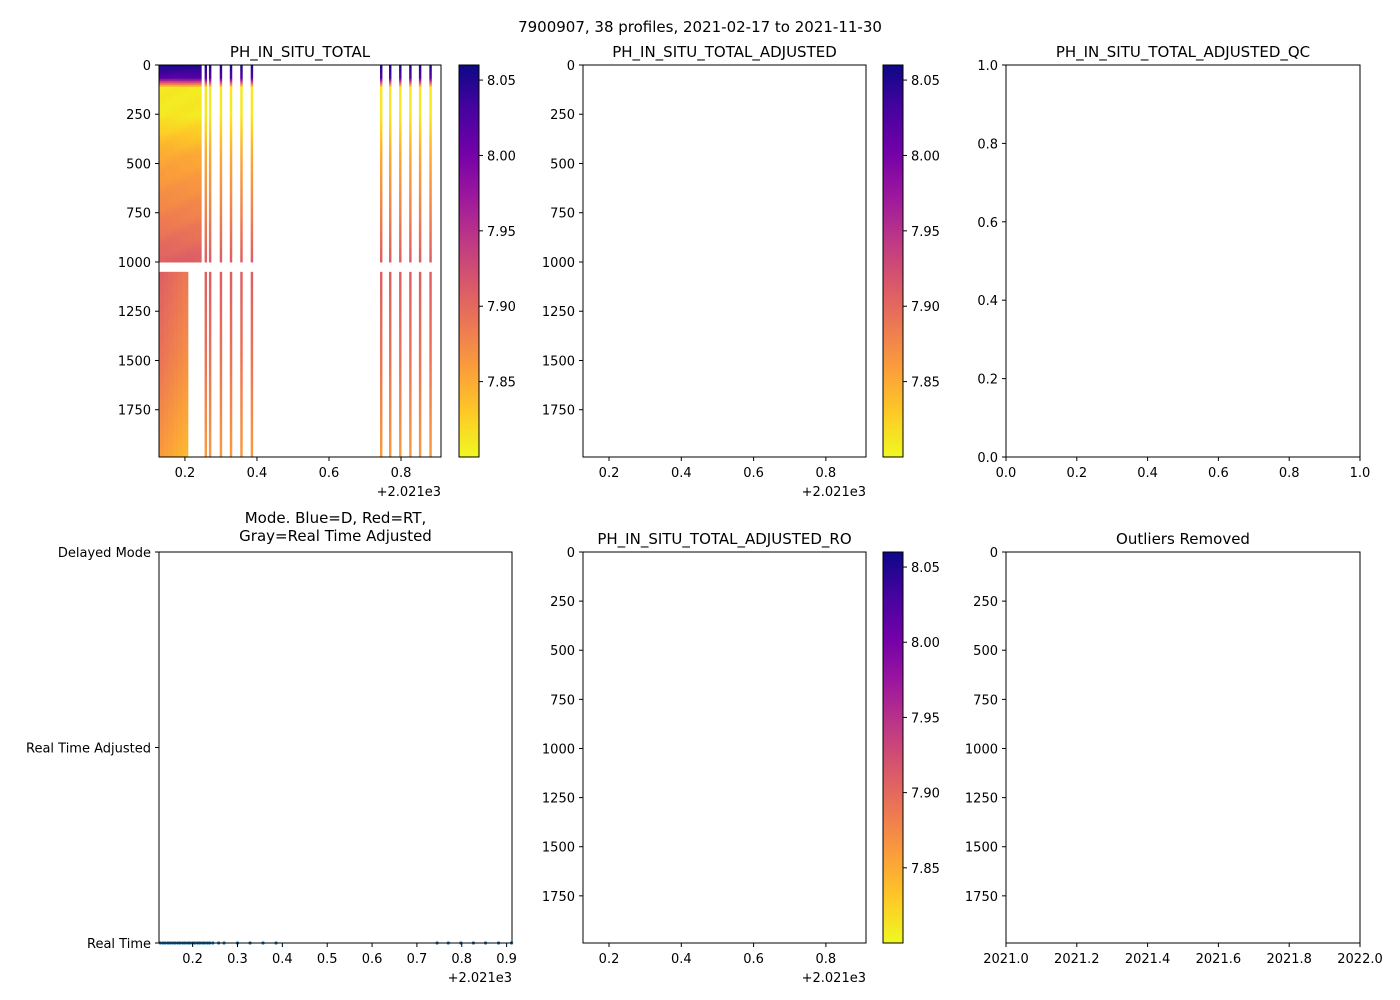  What do you see at coordinates (609, 959) in the screenshot?
I see `x-tick-label: 0.2` at bounding box center [609, 959].